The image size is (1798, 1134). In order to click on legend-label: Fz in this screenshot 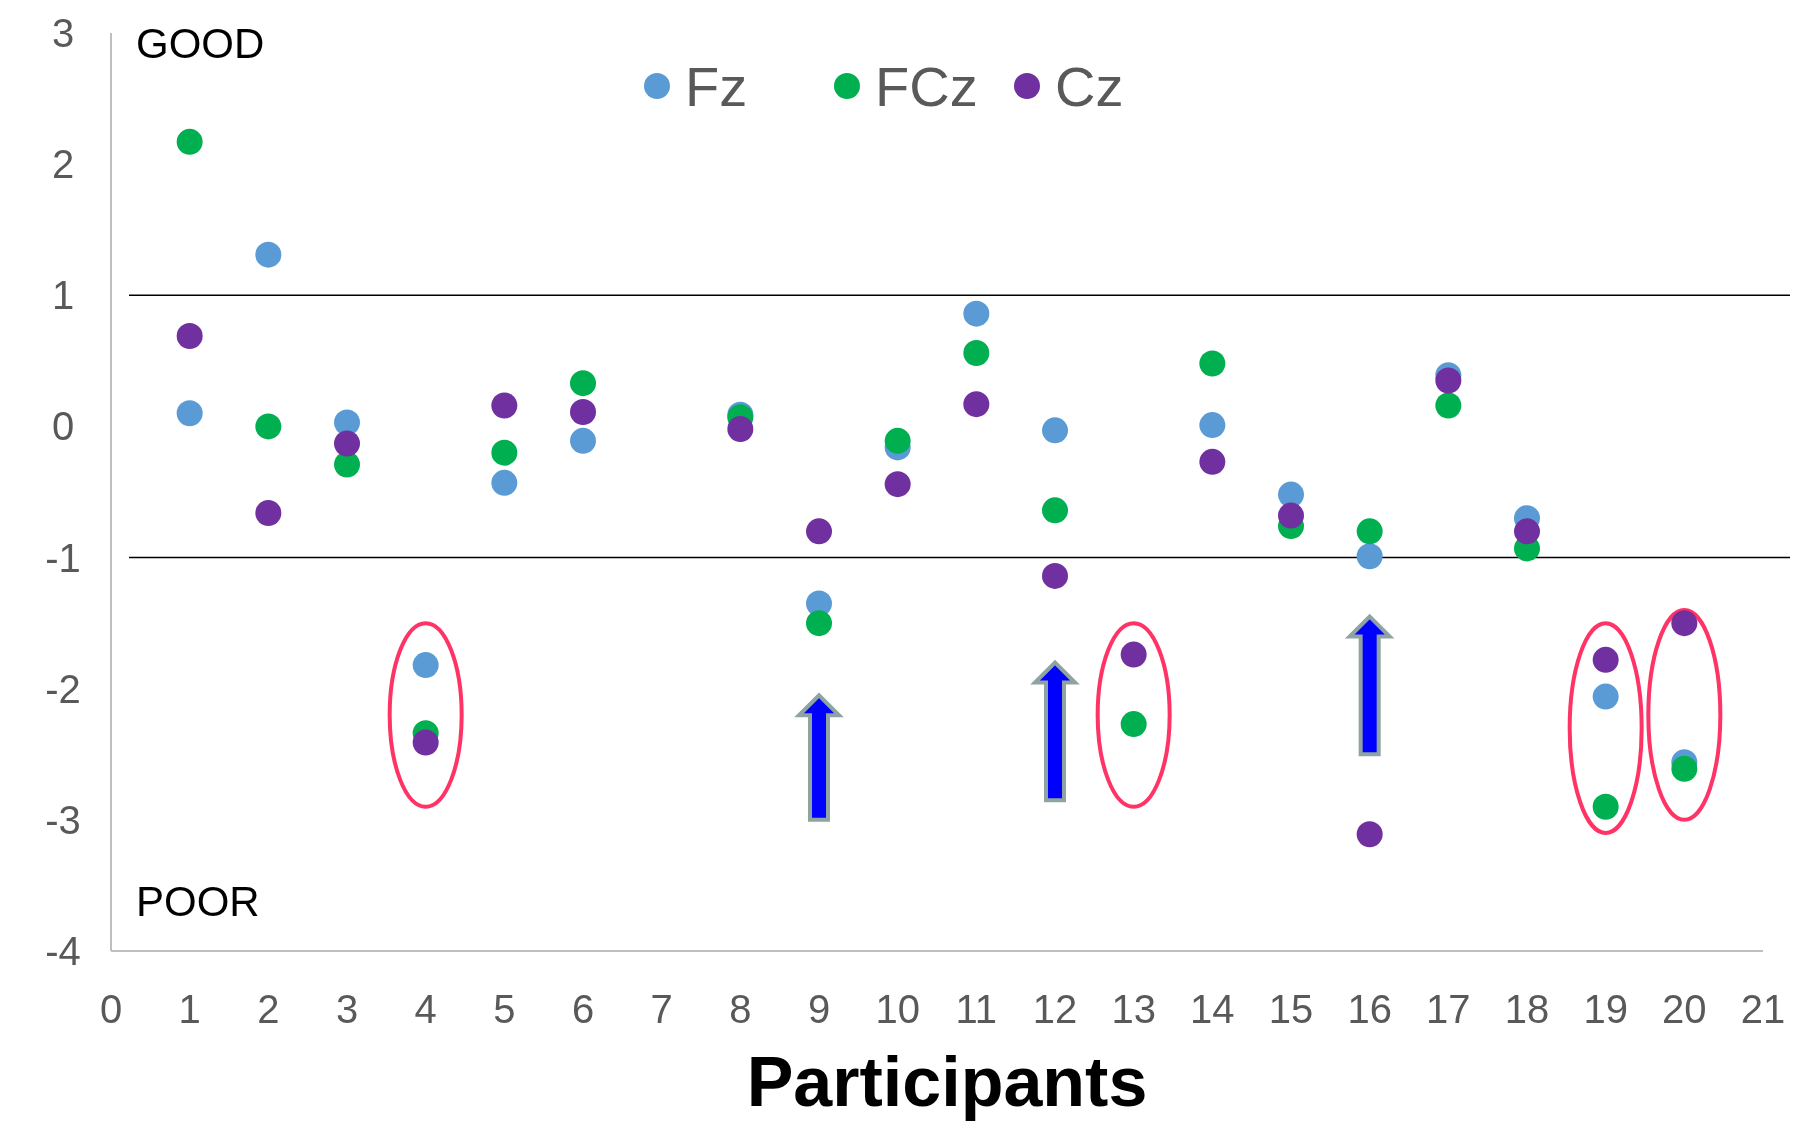, I will do `click(716, 86)`.